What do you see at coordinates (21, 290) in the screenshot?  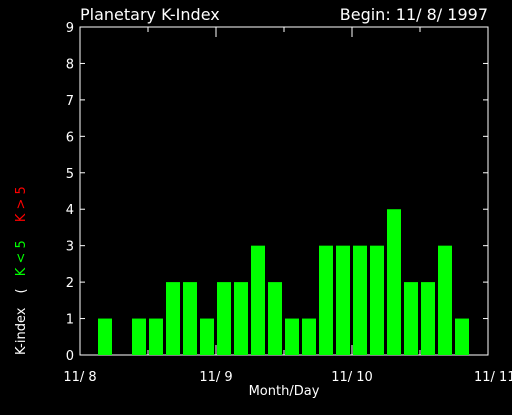 I see `y-axis-label-paren: (` at bounding box center [21, 290].